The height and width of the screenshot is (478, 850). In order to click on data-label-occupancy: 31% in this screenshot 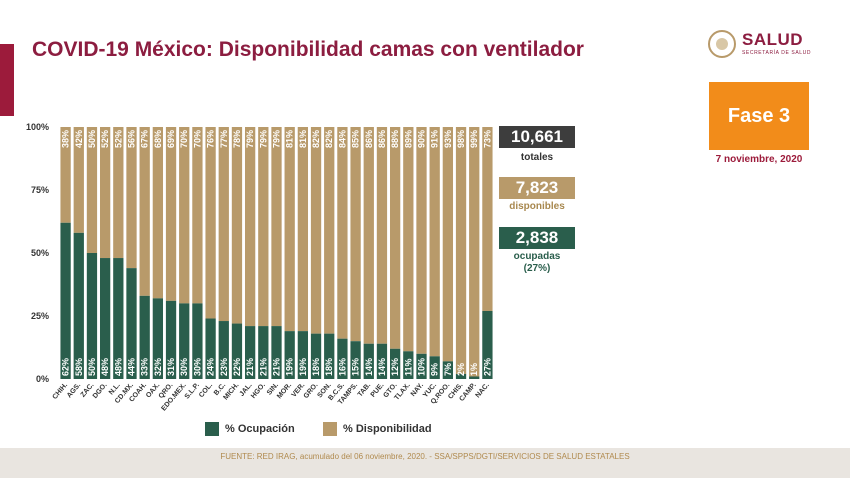, I will do `click(171, 367)`.